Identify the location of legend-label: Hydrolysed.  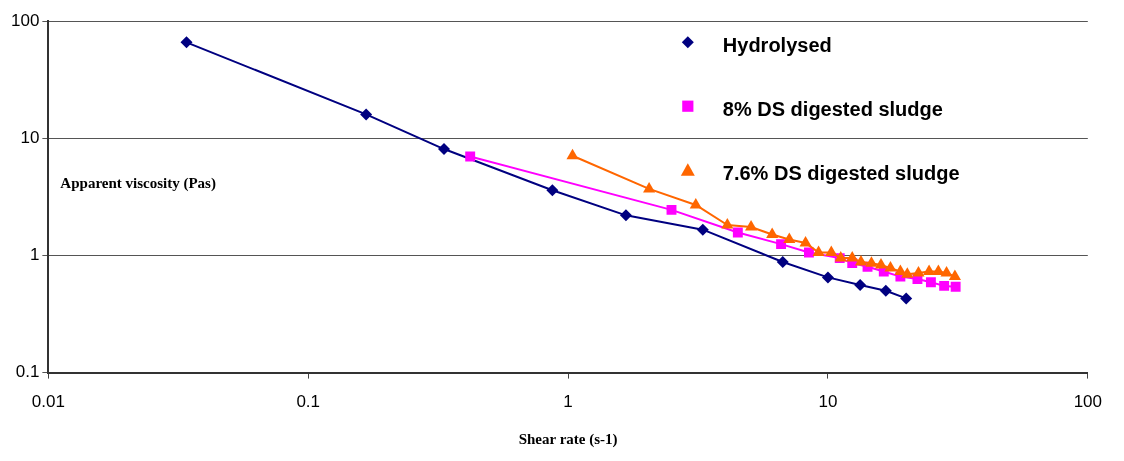
(777, 44).